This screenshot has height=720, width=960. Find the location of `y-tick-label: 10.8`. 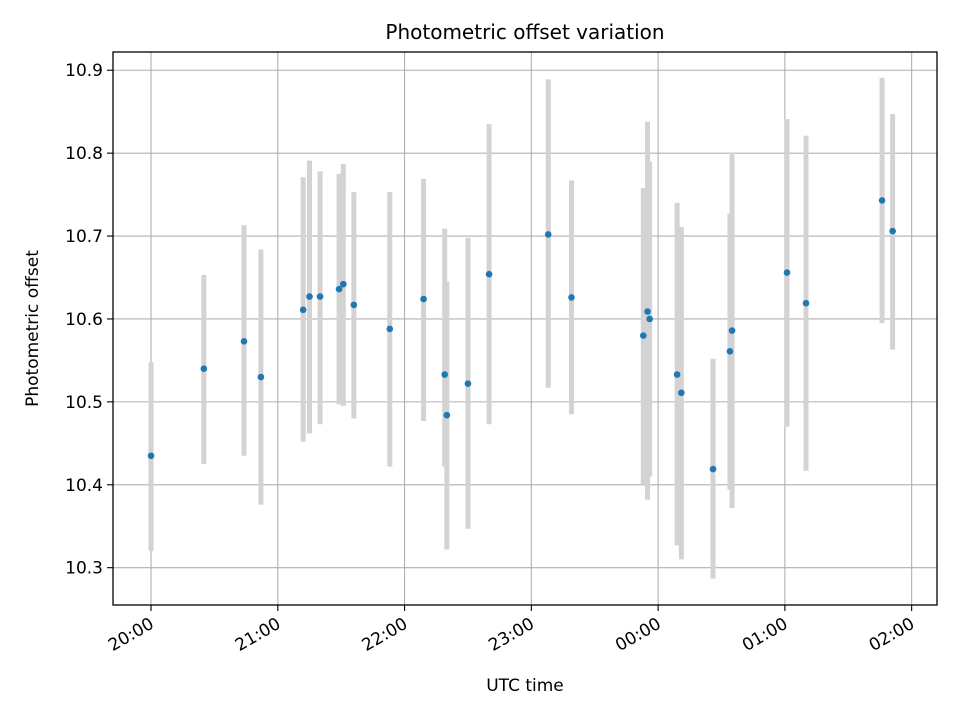

y-tick-label: 10.8 is located at coordinates (84, 154).